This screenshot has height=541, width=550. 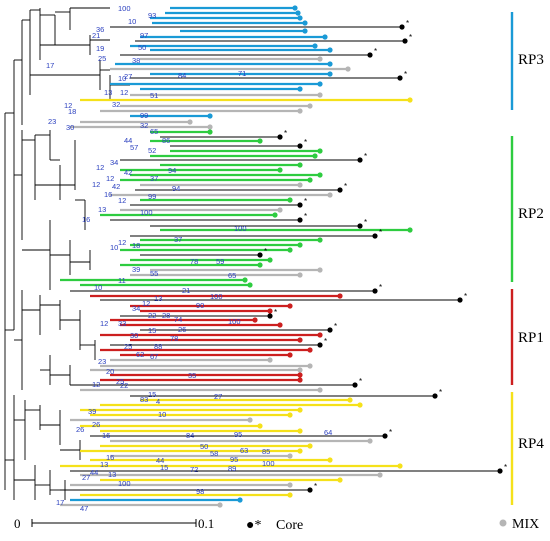 What do you see at coordinates (186, 290) in the screenshot?
I see `bootstrap-value: 21` at bounding box center [186, 290].